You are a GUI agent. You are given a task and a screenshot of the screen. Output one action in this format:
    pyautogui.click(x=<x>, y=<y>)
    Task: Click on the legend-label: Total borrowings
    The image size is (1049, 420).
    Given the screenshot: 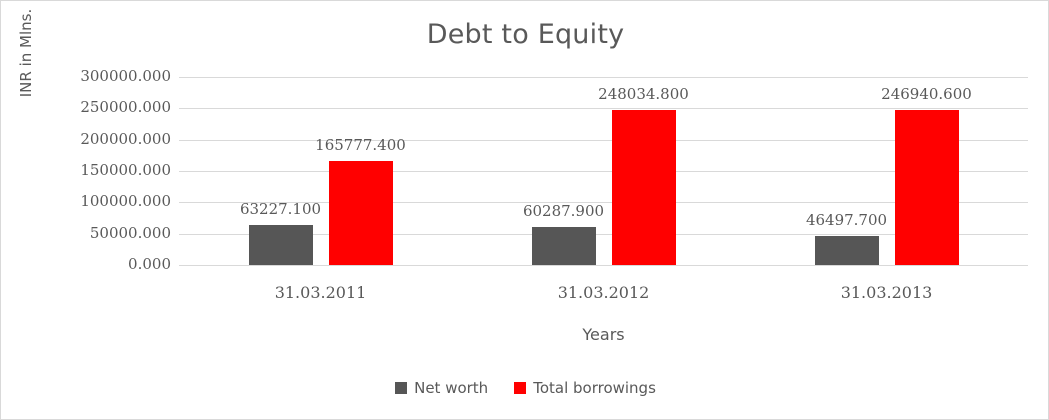 What is the action you would take?
    pyautogui.click(x=594, y=388)
    